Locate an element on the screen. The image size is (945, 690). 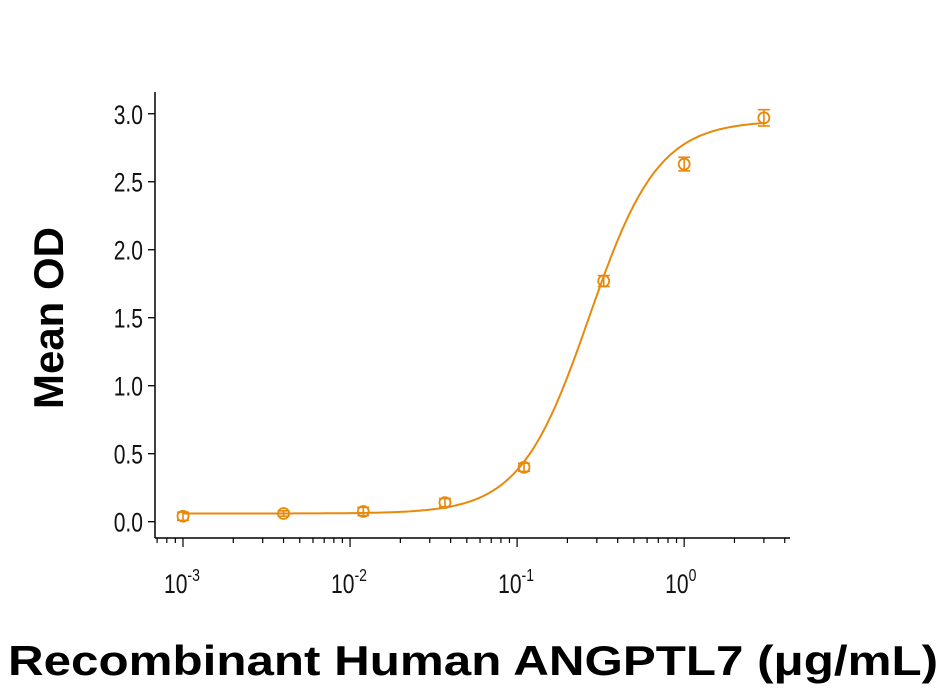
x-tick-label: 10⁻¹ is located at coordinates (516, 582).